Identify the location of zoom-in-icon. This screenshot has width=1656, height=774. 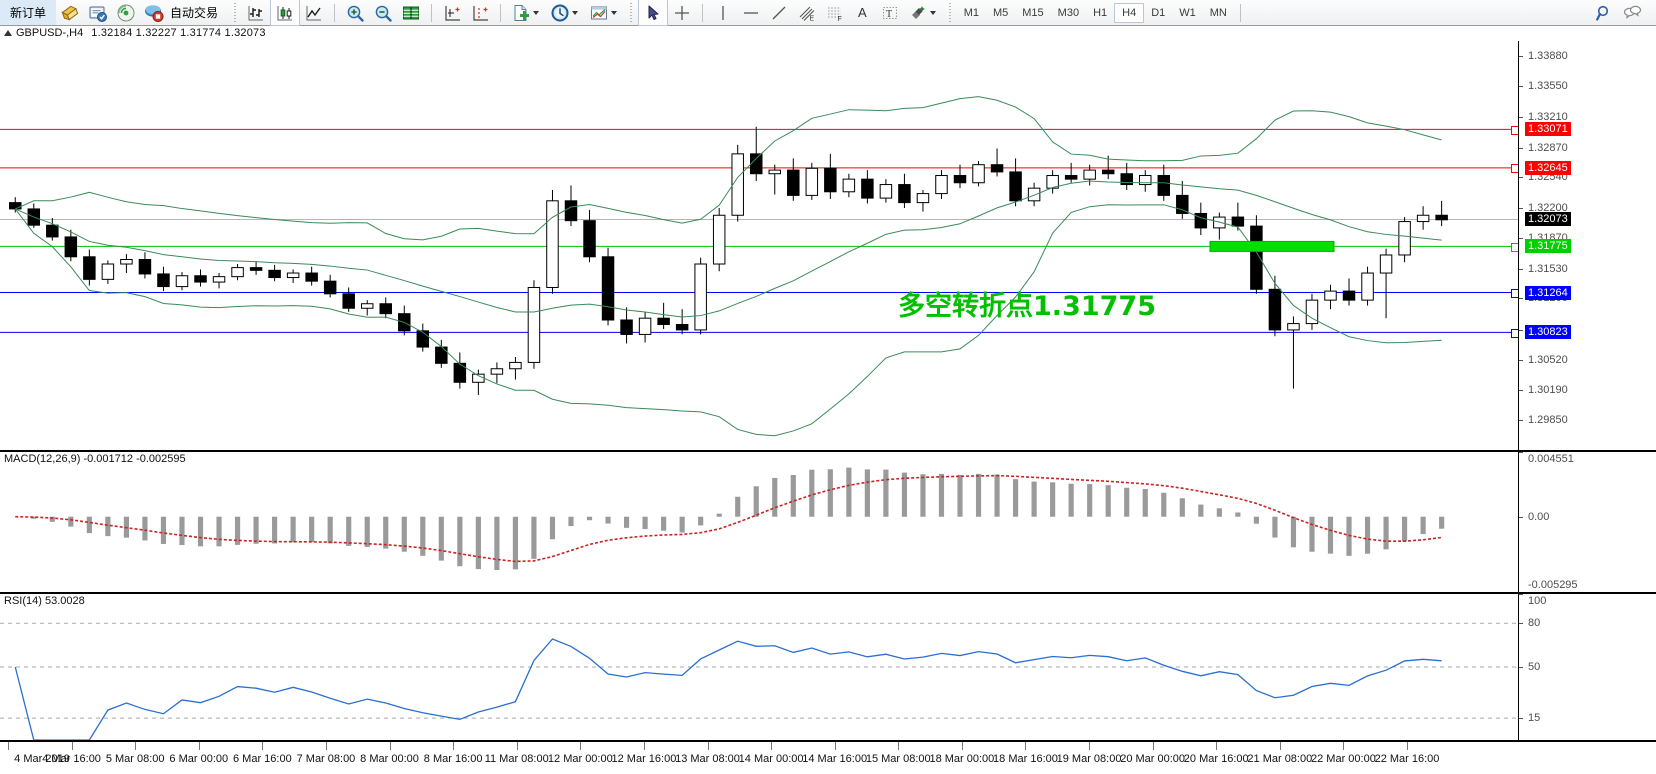
(355, 12).